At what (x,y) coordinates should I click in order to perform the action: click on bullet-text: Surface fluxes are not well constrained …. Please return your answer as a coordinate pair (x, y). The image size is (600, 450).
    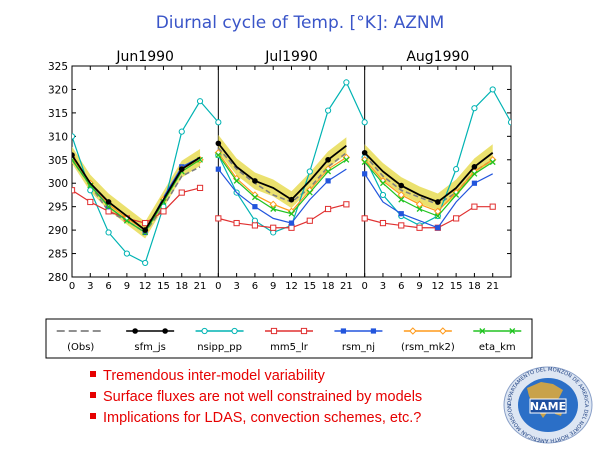
    Looking at the image, I should click on (263, 397).